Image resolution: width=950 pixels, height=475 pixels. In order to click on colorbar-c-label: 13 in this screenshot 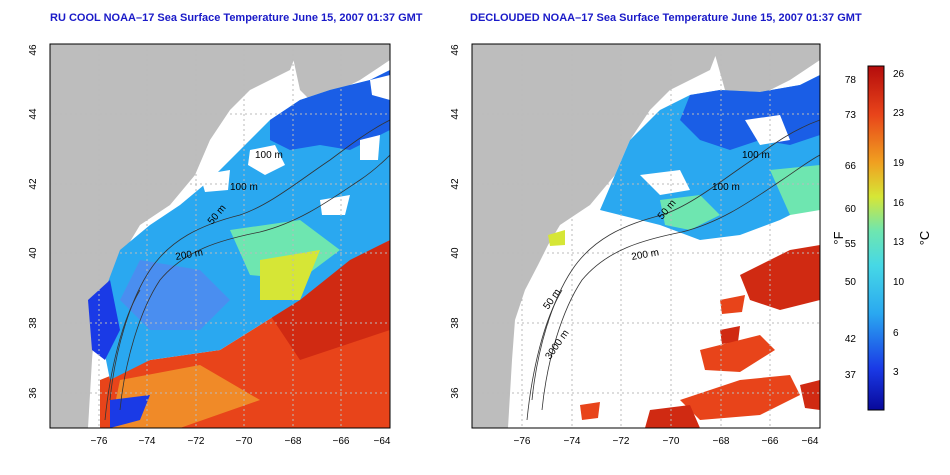, I will do `click(899, 242)`.